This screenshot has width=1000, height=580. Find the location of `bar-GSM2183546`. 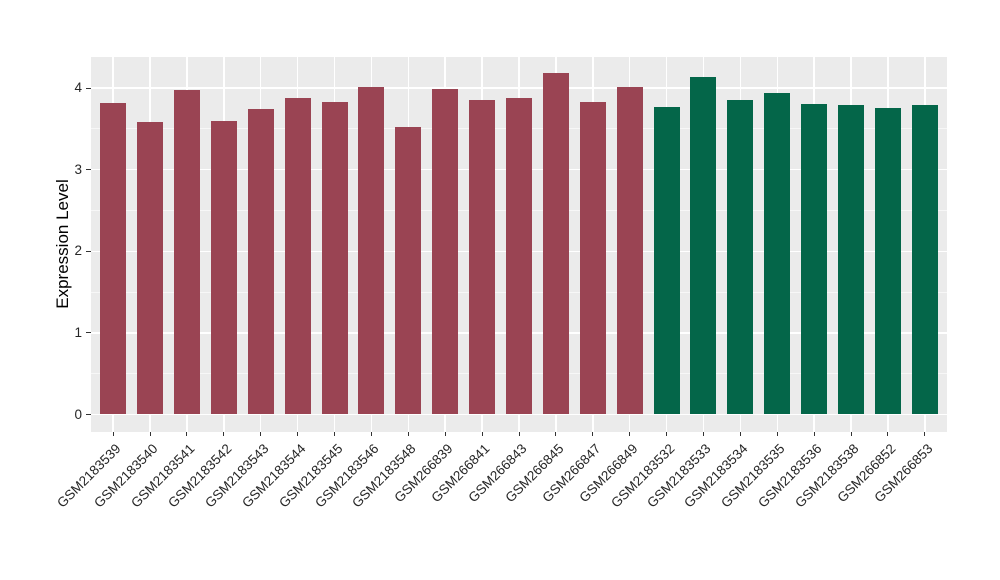

bar-GSM2183546 is located at coordinates (371, 251).